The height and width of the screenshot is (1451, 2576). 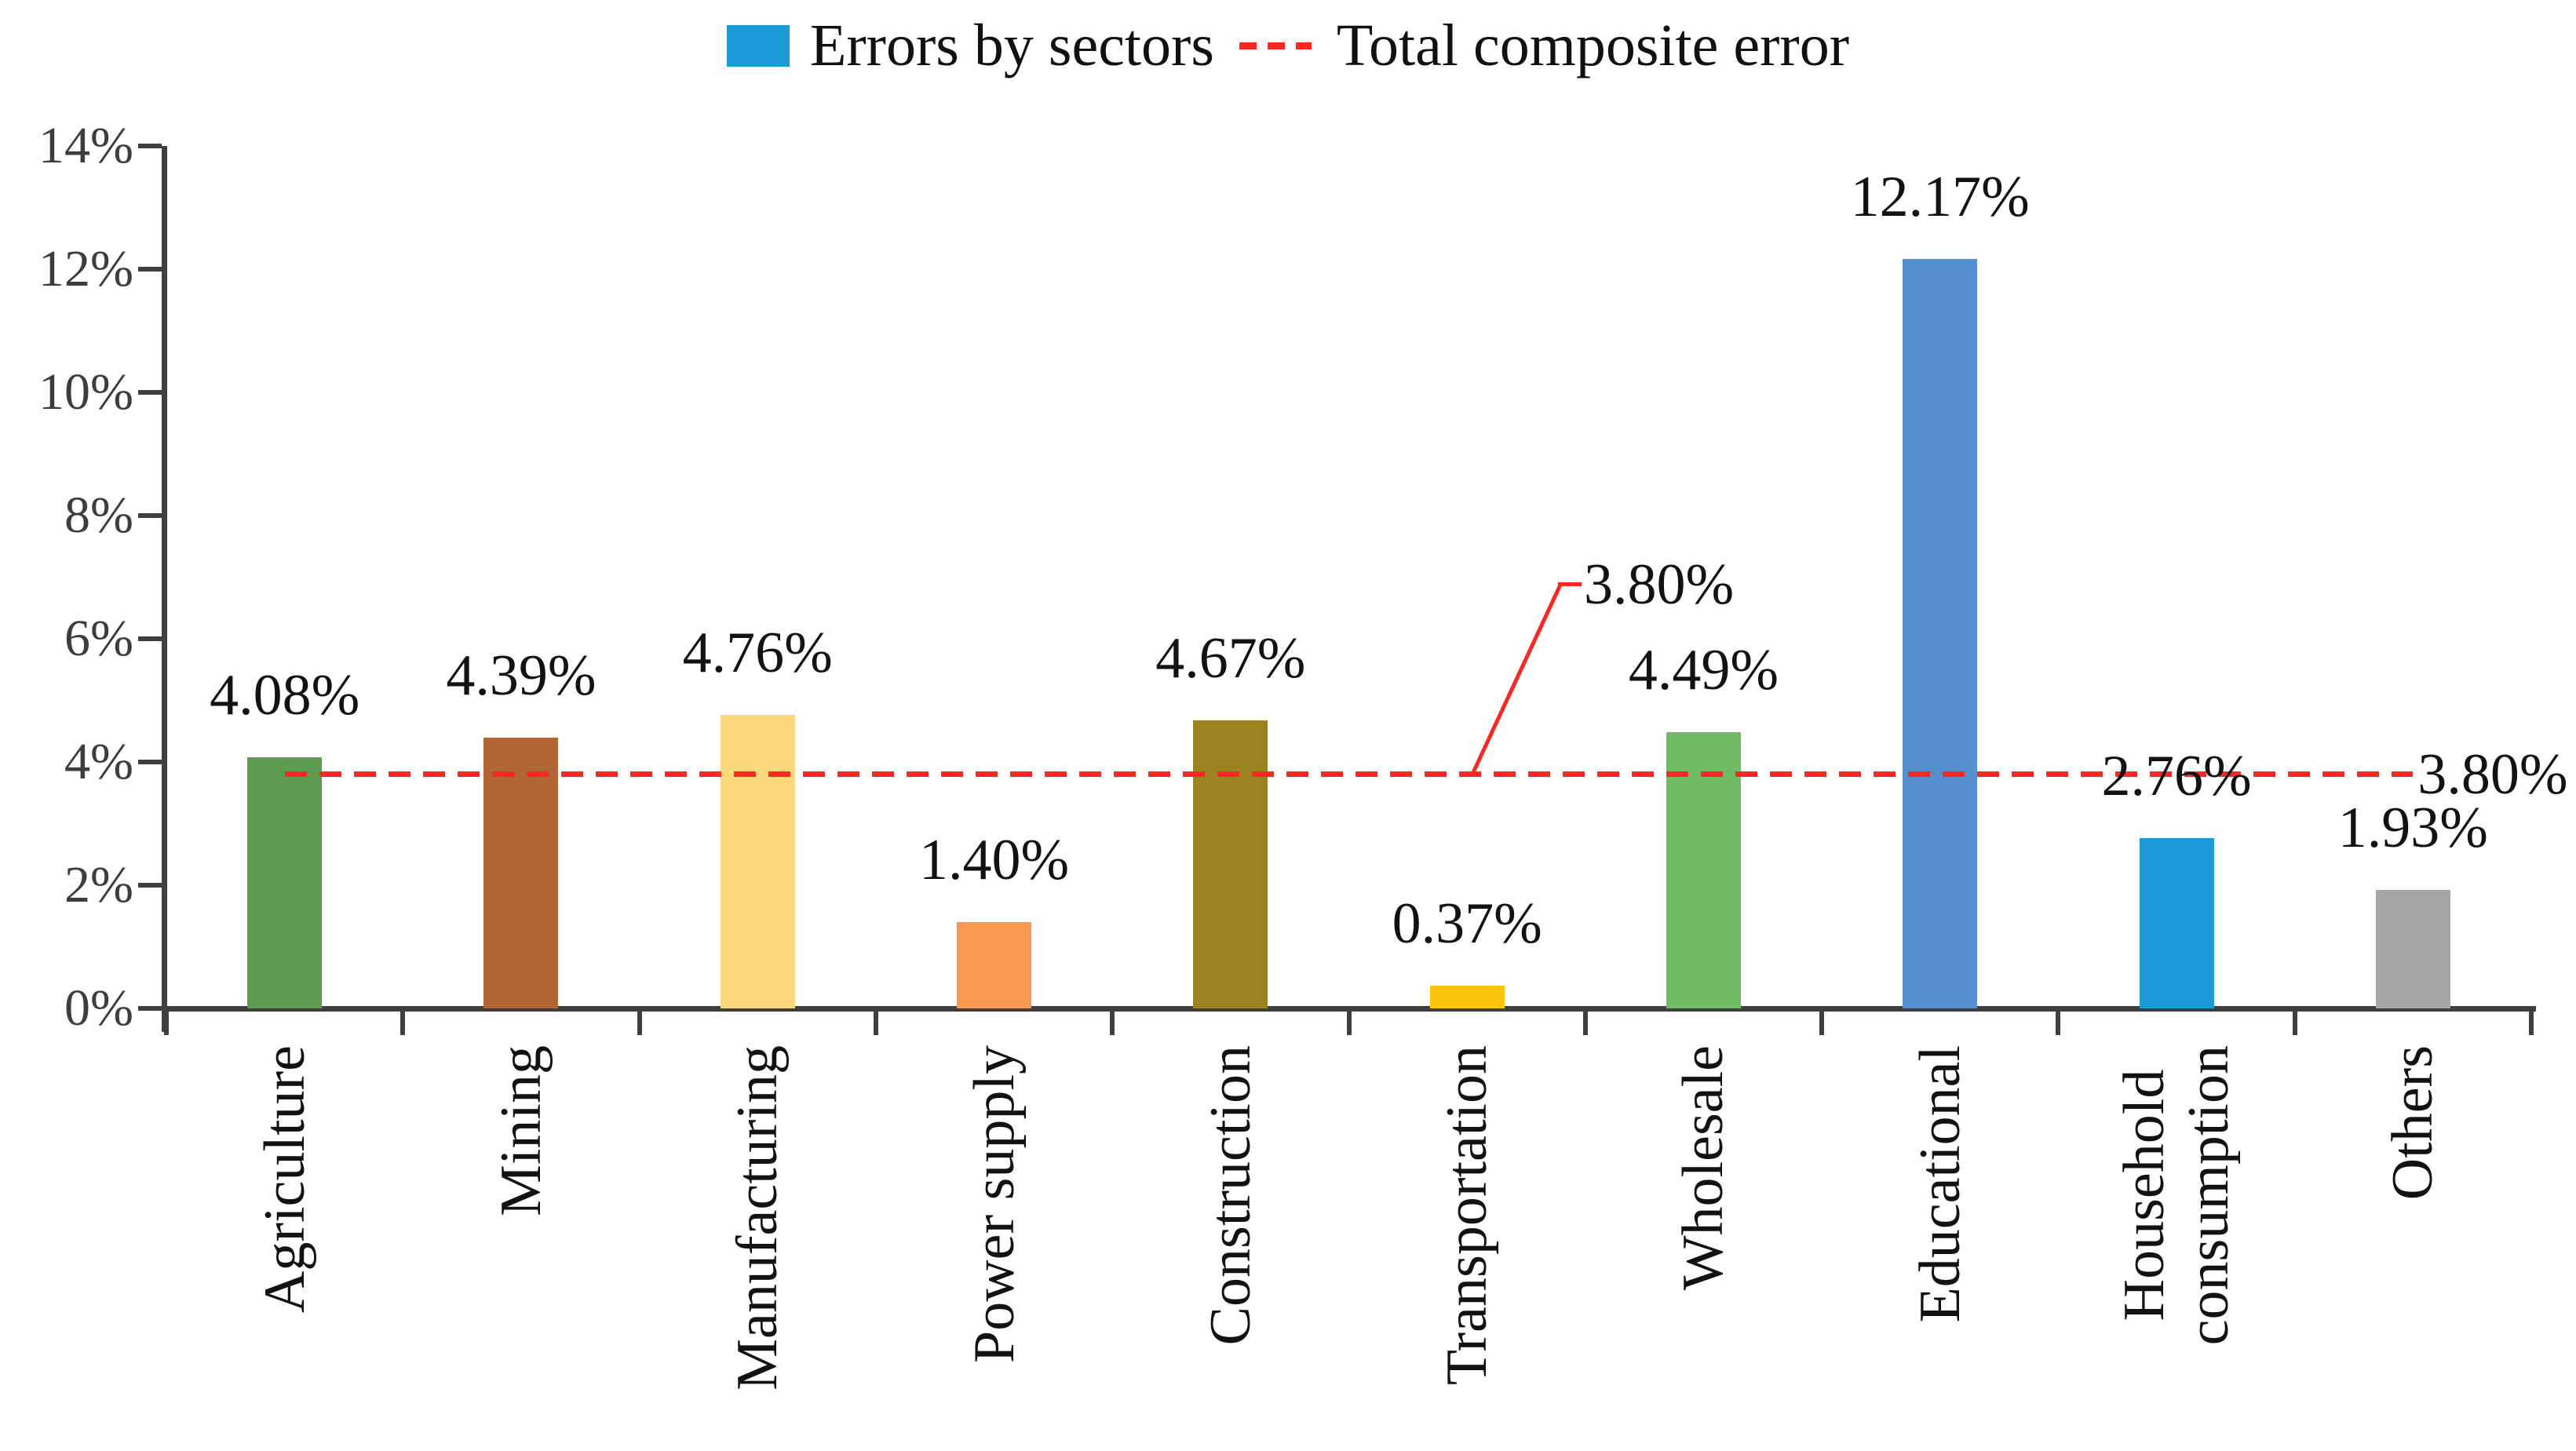 What do you see at coordinates (2492, 774) in the screenshot?
I see `reference-line-end-label: 3.80%` at bounding box center [2492, 774].